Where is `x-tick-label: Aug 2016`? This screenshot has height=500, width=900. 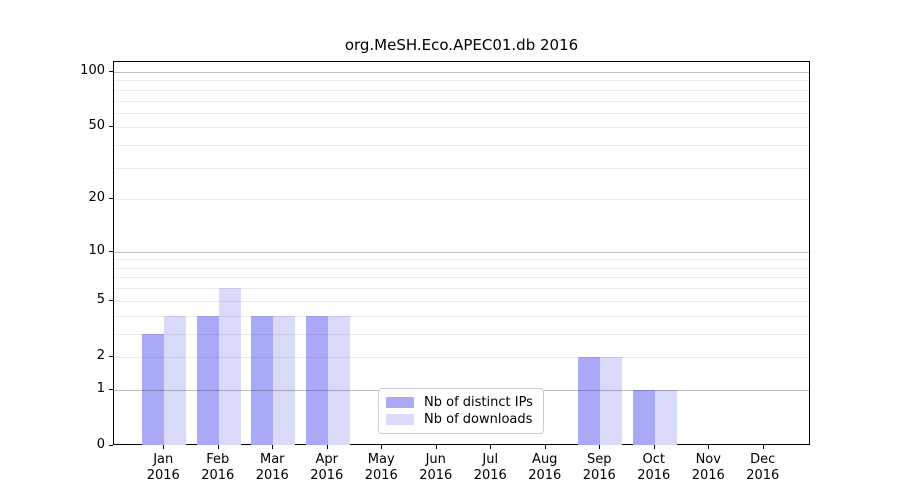 x-tick-label: Aug 2016 is located at coordinates (545, 467).